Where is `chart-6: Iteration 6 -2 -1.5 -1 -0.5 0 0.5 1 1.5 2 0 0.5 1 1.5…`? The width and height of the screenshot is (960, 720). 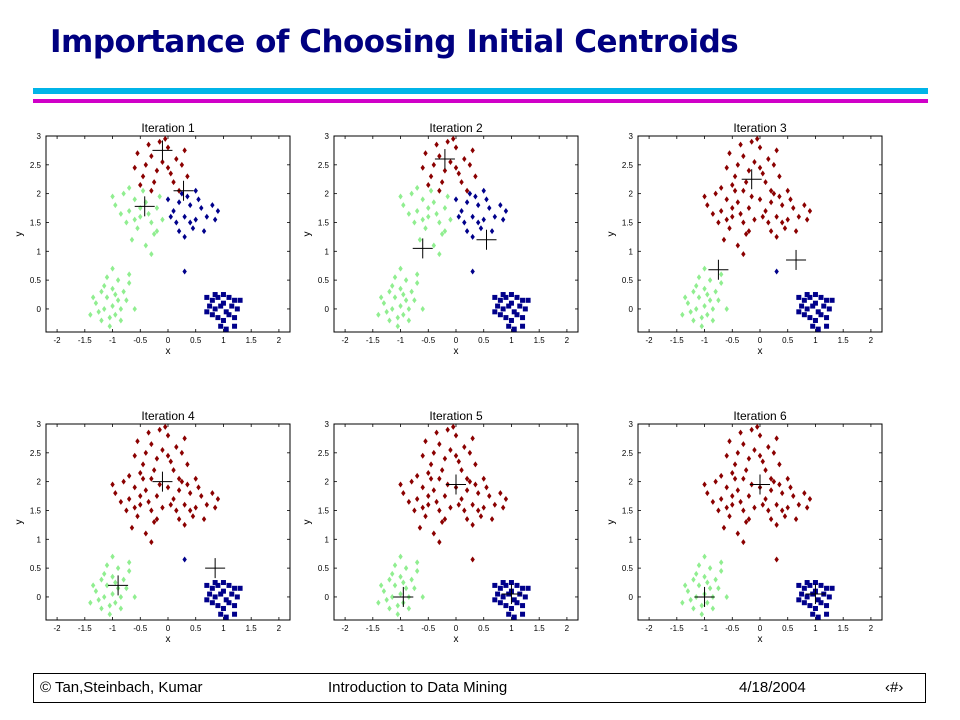
chart-6: Iteration 6 -2 -1.5 -1 -0.5 0 0.5 1 1.5 2 0 0.5 1 1.5… is located at coordinates (744, 527).